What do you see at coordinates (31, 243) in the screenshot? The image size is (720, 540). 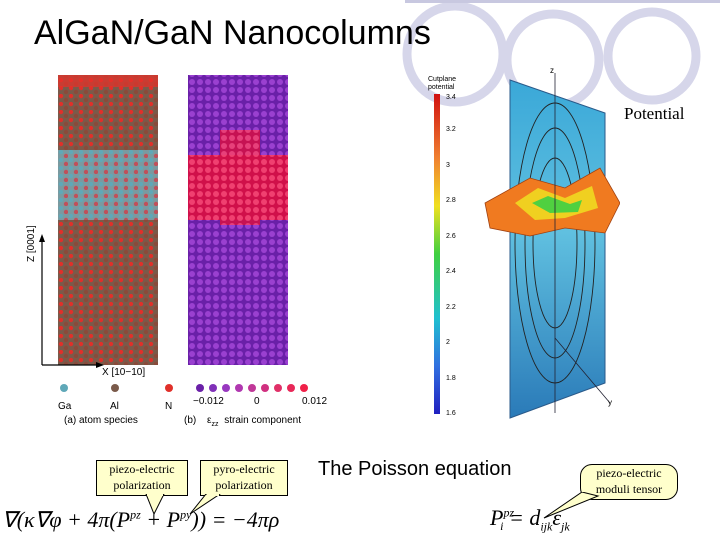 I see `z-axis-label: Z [0001]` at bounding box center [31, 243].